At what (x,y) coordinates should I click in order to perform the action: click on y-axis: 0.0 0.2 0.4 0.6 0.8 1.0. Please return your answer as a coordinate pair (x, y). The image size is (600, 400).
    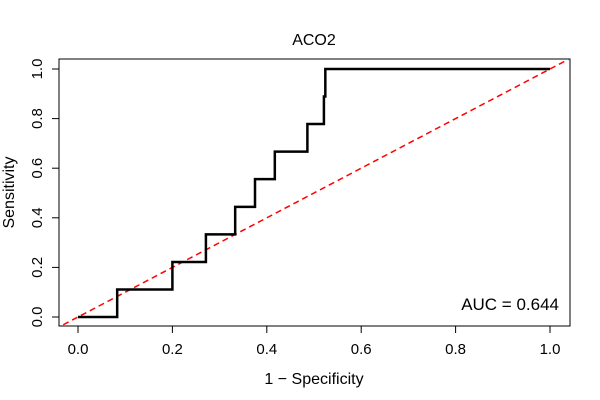
    Looking at the image, I should click on (44, 193).